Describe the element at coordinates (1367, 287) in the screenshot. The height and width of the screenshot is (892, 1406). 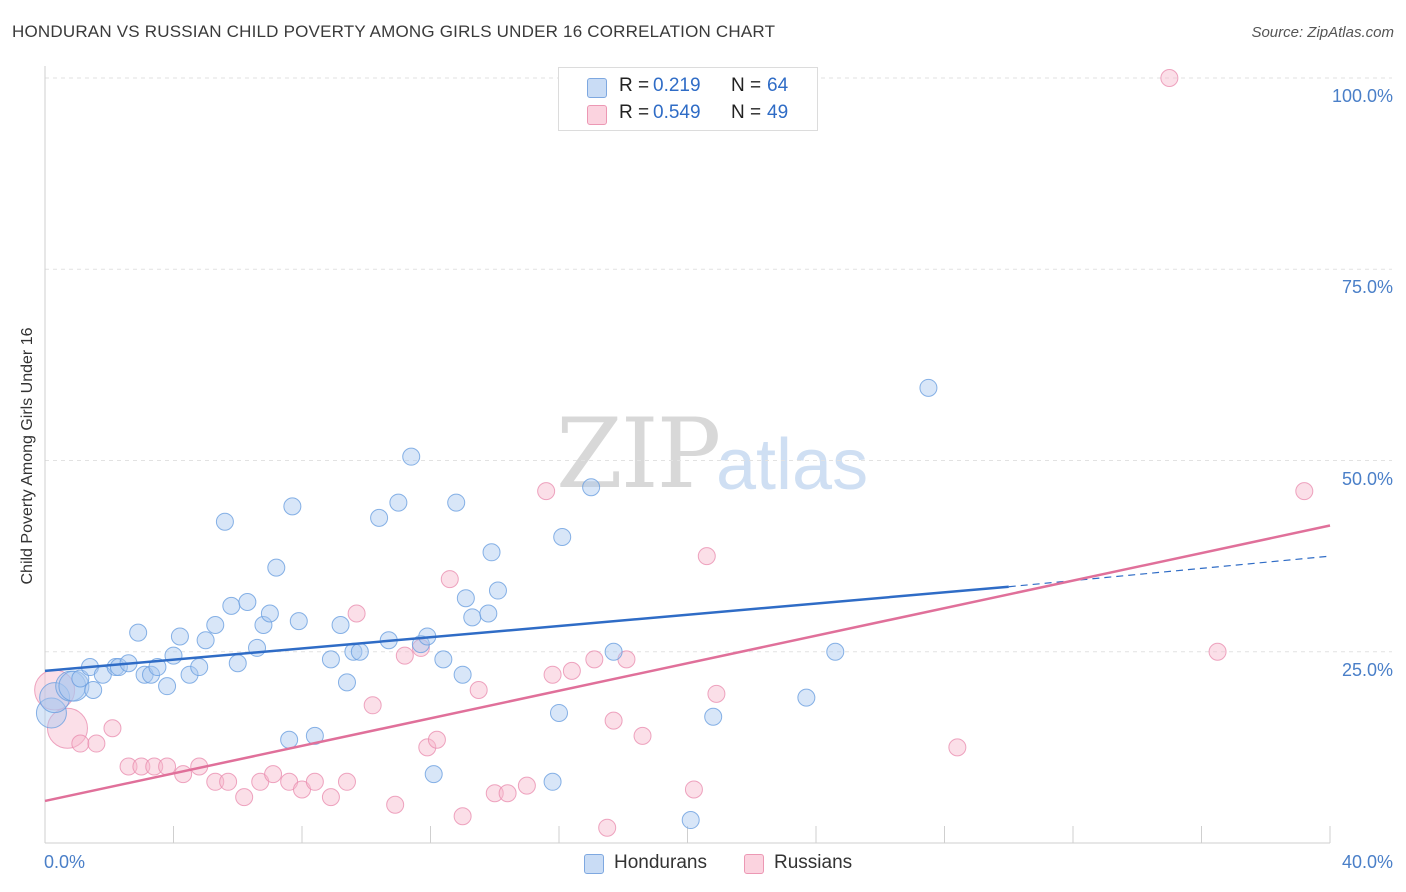
I see `y-tick-label: 75.0%` at that location.